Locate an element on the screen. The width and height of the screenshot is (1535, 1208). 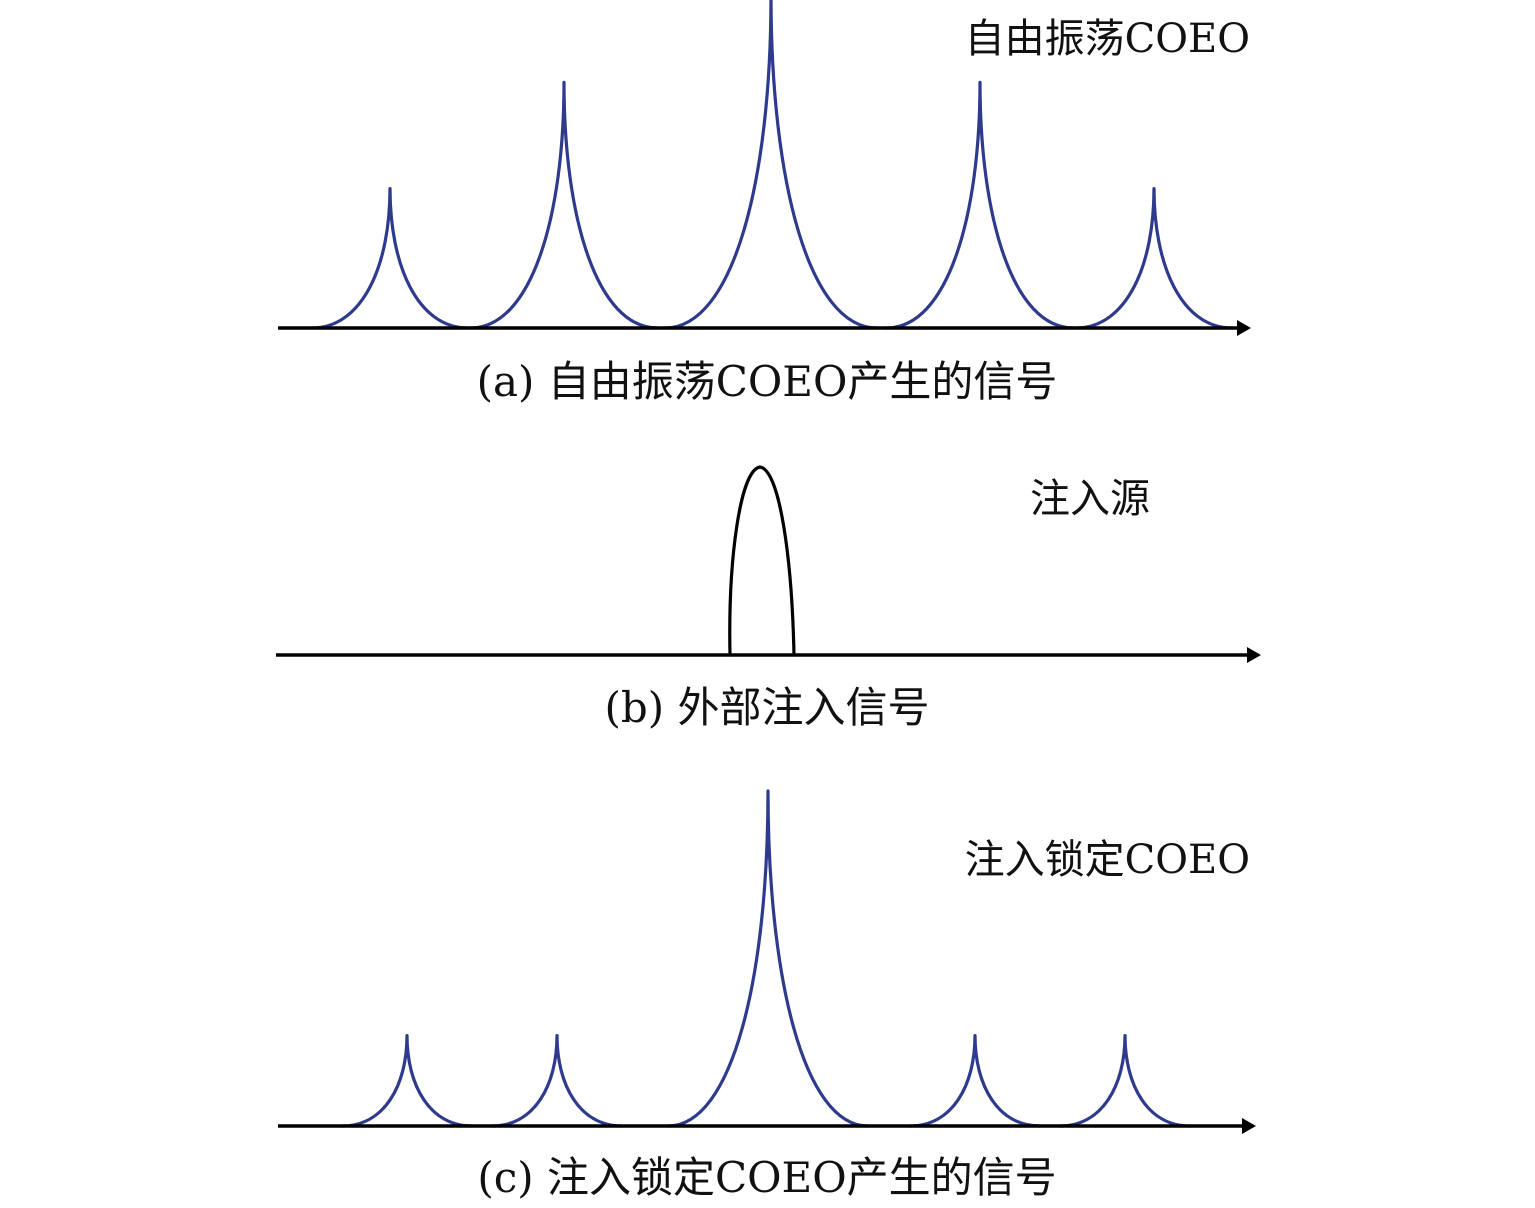
panel-b-injection-pulse is located at coordinates (762, 561).